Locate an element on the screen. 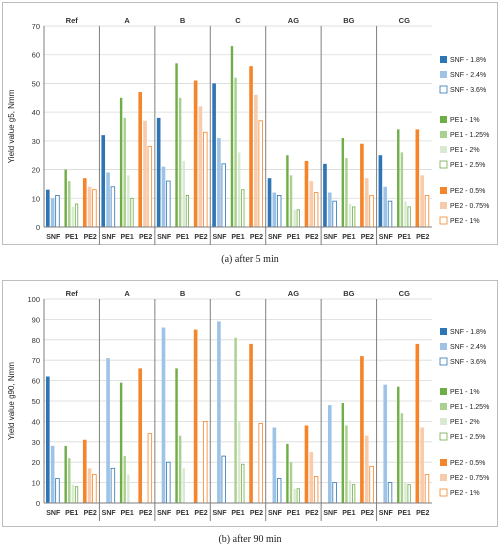 This screenshot has height=550, width=500. y-tick-label: 90 is located at coordinates (36, 319).